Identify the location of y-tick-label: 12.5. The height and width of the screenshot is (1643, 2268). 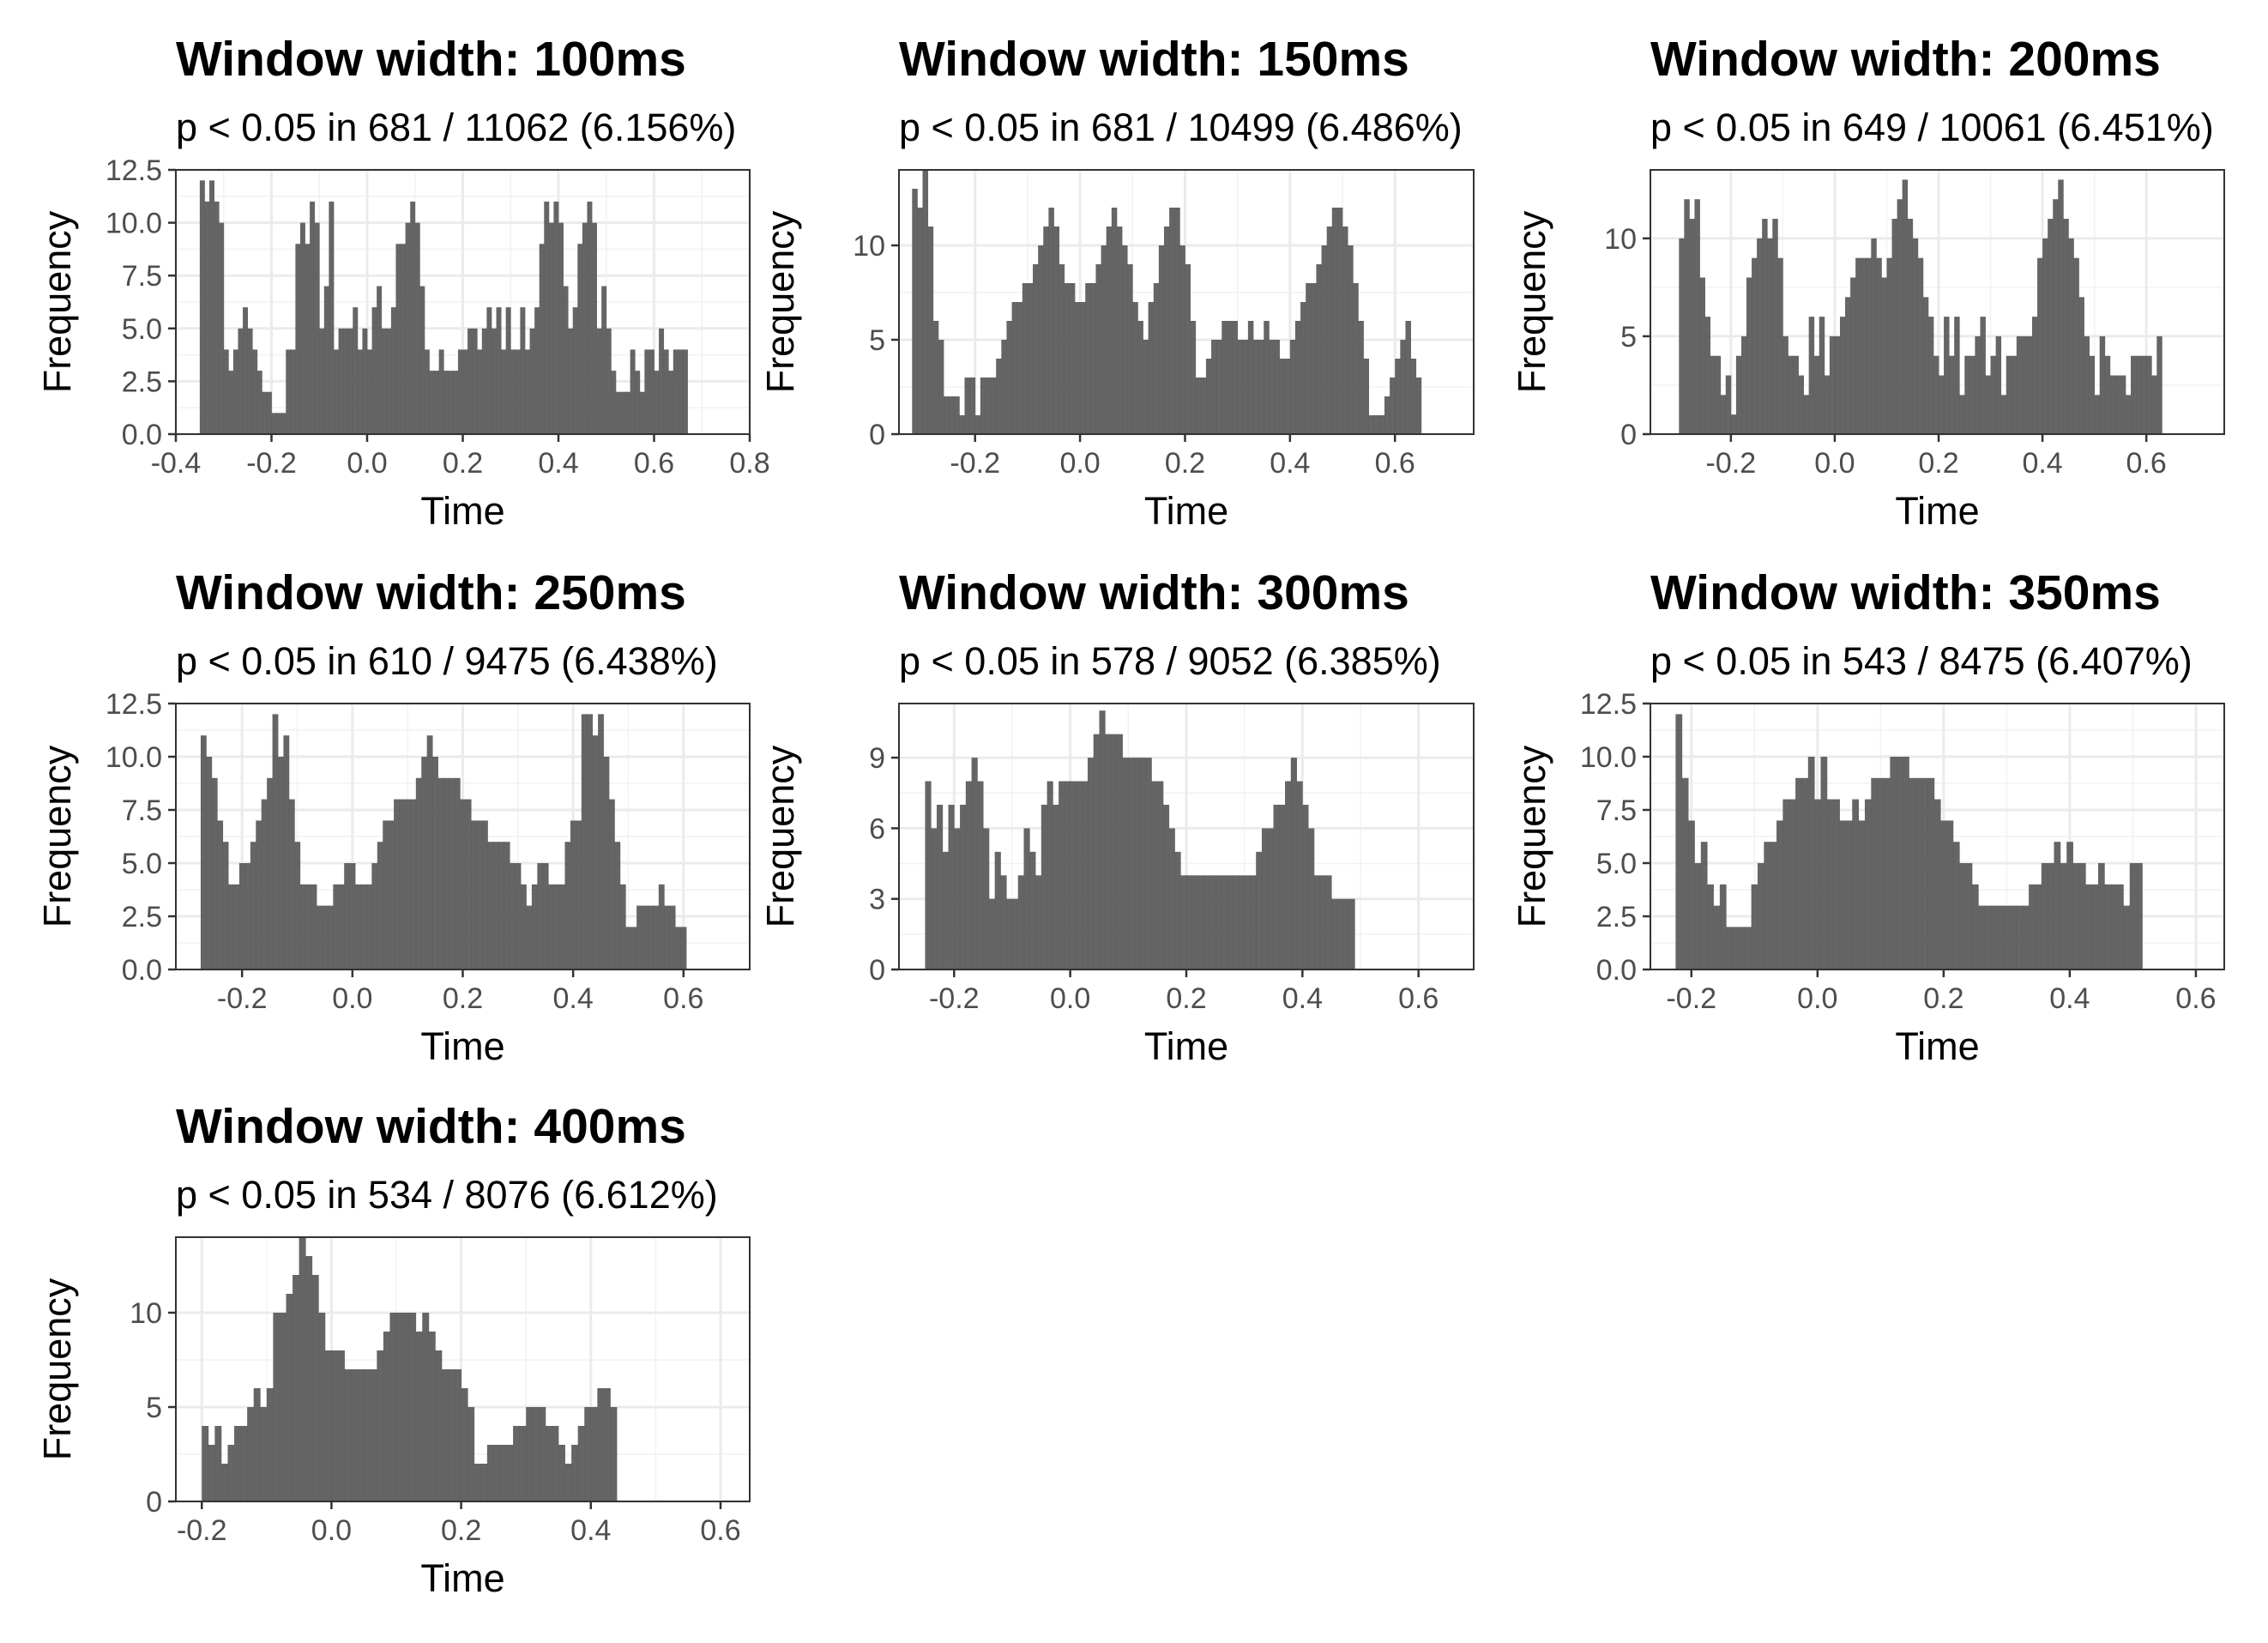
(134, 170).